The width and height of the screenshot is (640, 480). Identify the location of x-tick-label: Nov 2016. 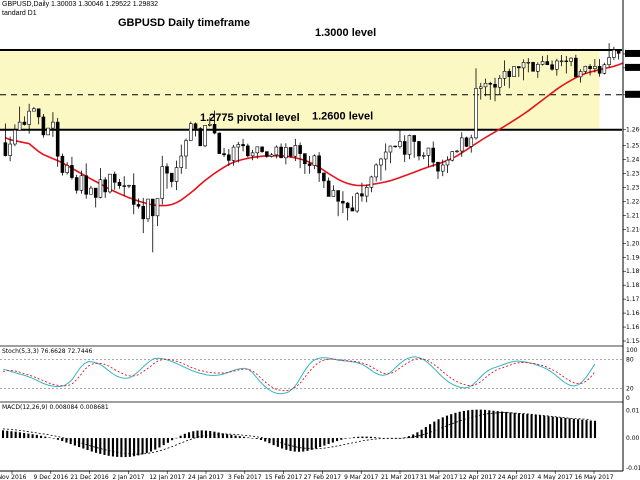
(13, 477).